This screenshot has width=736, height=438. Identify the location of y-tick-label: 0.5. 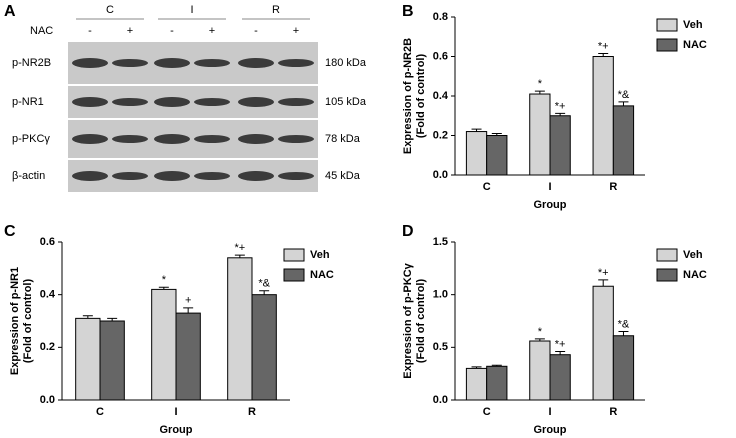
(440, 347).